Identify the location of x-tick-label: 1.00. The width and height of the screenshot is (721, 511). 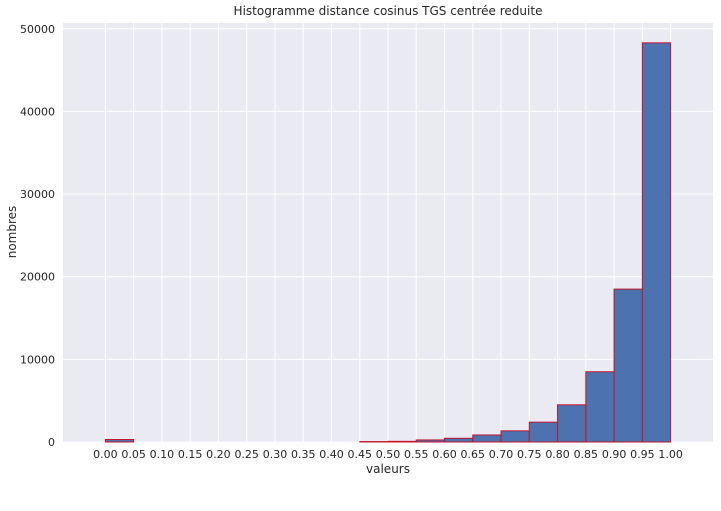
(670, 454).